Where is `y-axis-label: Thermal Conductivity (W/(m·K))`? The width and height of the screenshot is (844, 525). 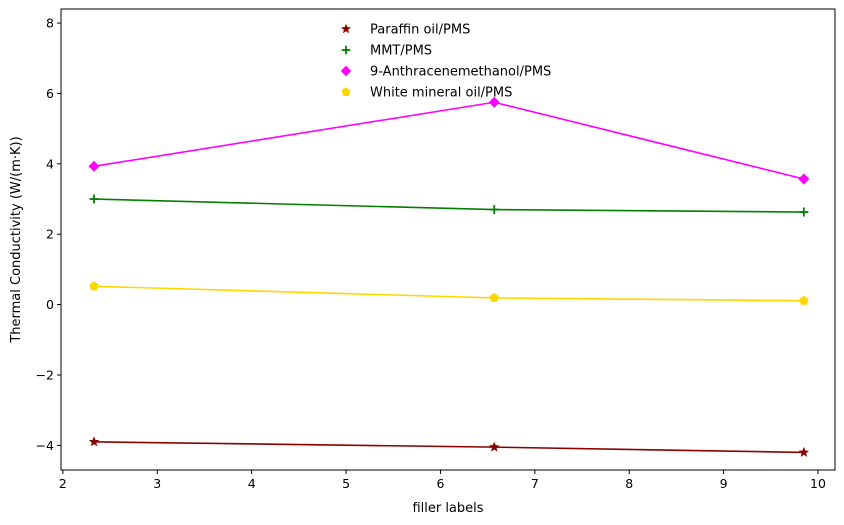 y-axis-label: Thermal Conductivity (W/(m·K)) is located at coordinates (16, 239).